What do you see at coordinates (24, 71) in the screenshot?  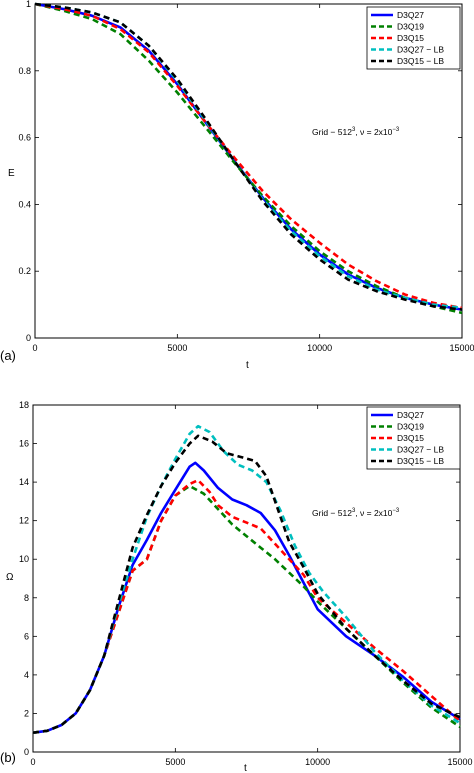 I see `y-tick-label-a: 0.8` at bounding box center [24, 71].